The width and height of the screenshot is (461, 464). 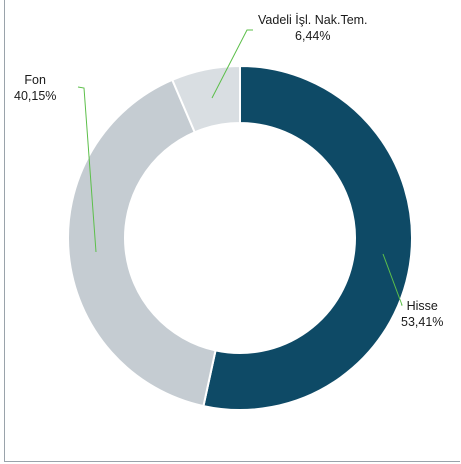 I want to click on label-vadeli-name: Vadeli İşl. Nak.Tem., so click(x=313, y=20).